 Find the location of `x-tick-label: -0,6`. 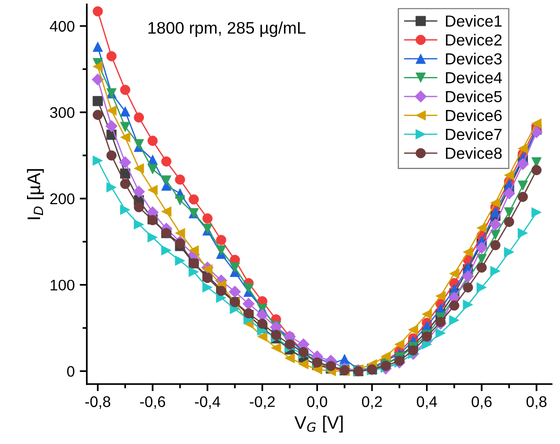

x-tick-label: -0,6 is located at coordinates (153, 402).